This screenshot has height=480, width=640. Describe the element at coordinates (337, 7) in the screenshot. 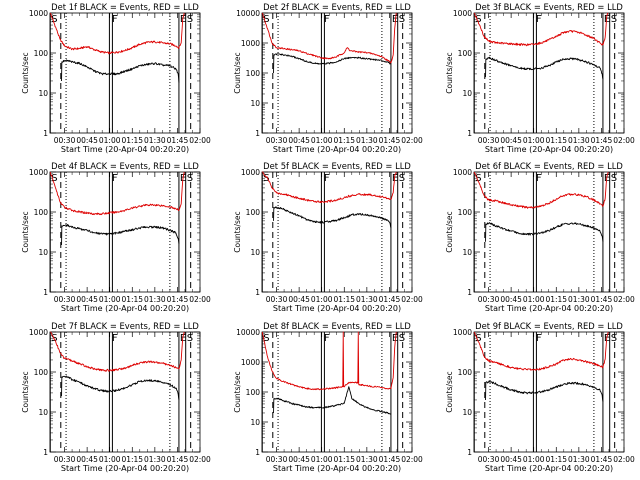

I see `chart-title: Det 2f BLACK = Events, RED = LLD` at that location.